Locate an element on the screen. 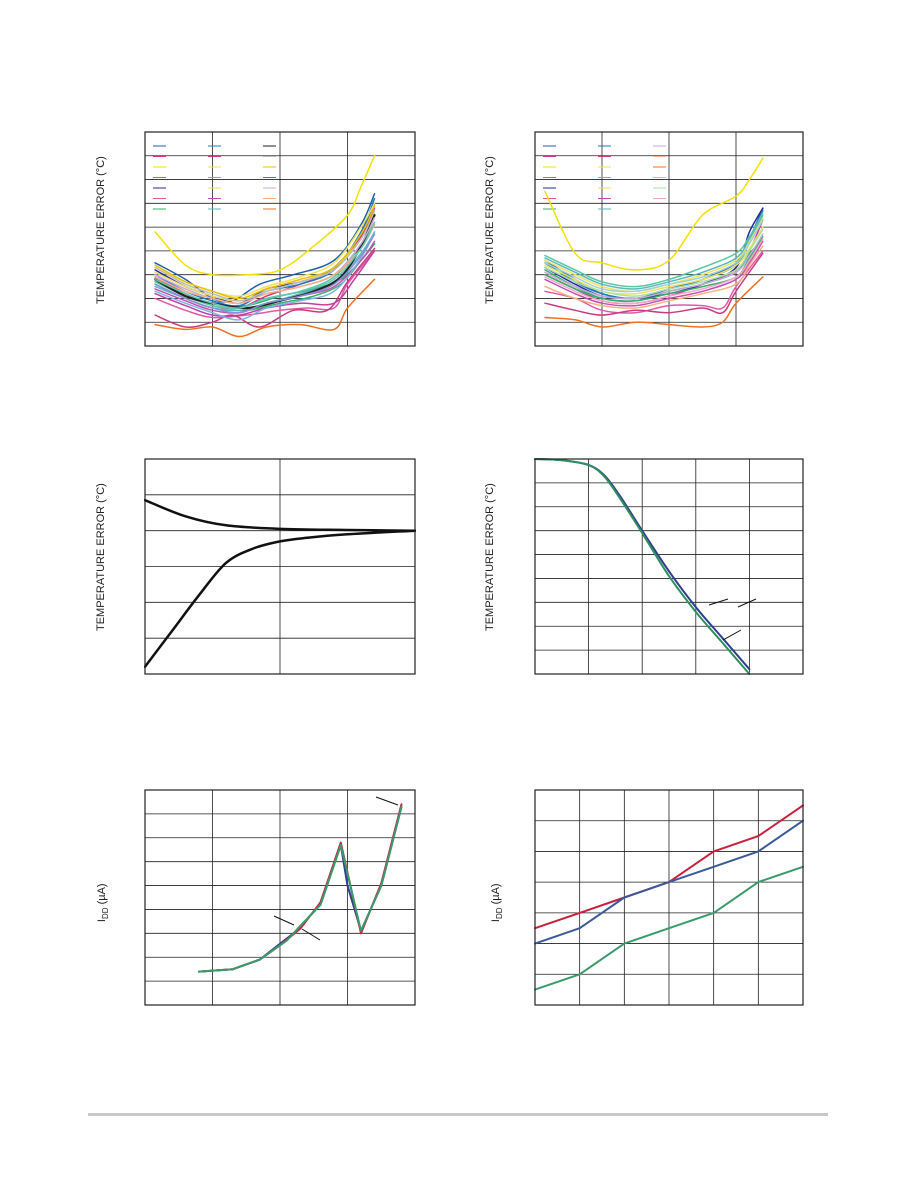 Image resolution: width=918 pixels, height=1188 pixels. chart-top-left is located at coordinates (280, 239).